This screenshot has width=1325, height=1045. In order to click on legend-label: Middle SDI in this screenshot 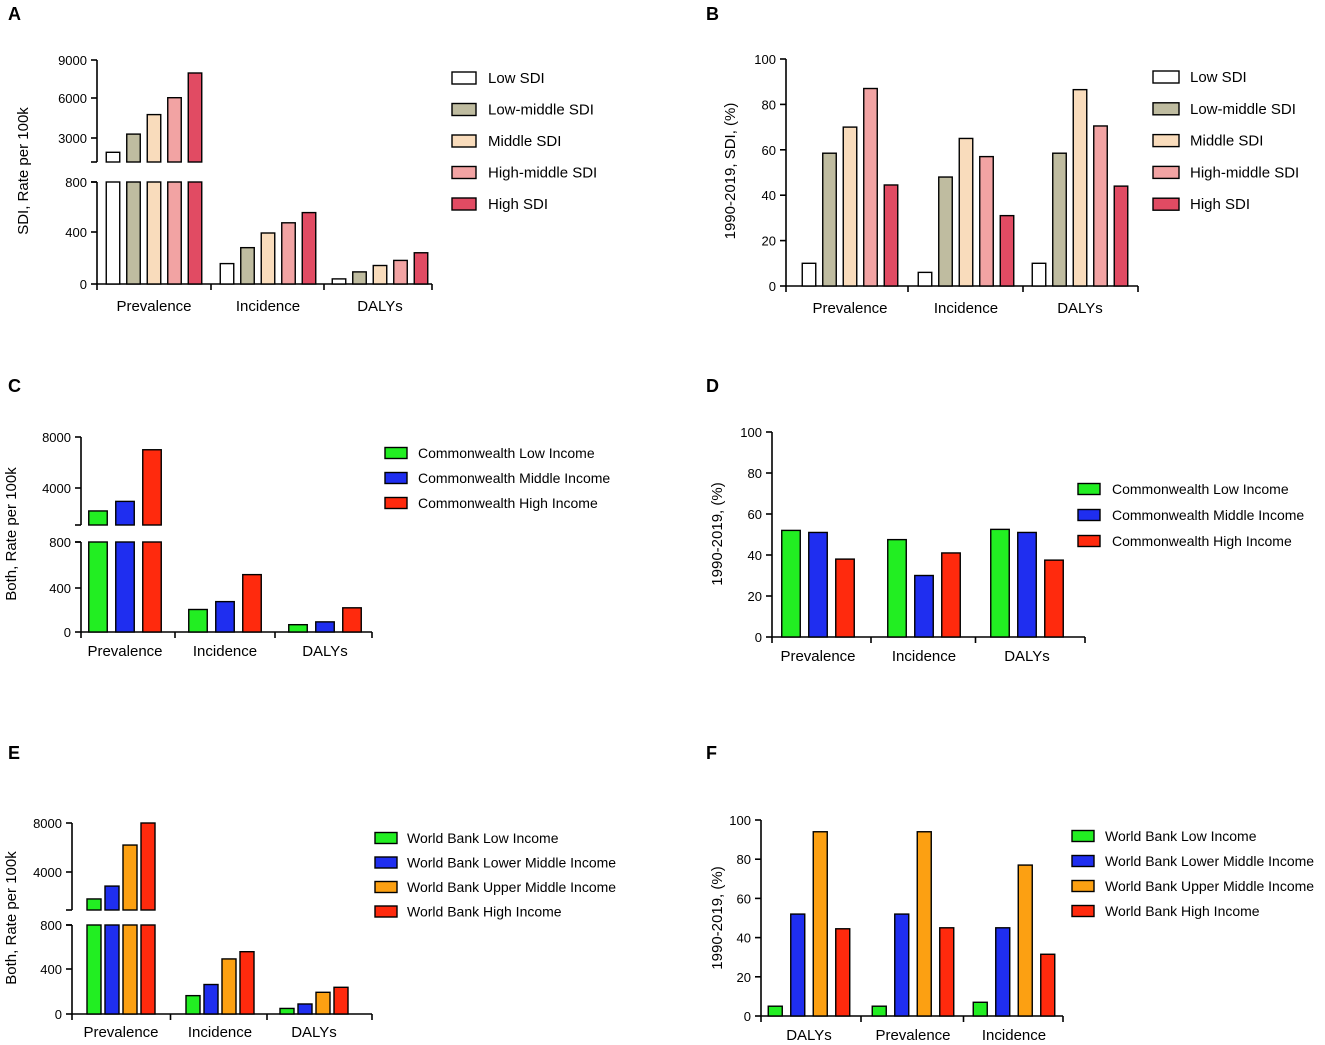, I will do `click(524, 141)`.